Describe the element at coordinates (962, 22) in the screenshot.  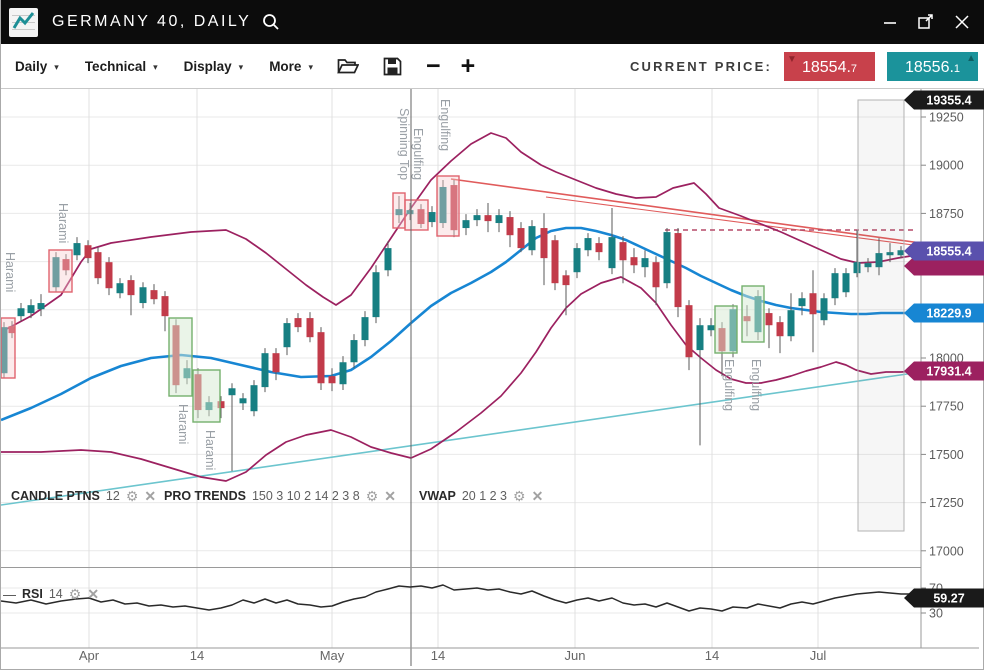
I see `close-button` at that location.